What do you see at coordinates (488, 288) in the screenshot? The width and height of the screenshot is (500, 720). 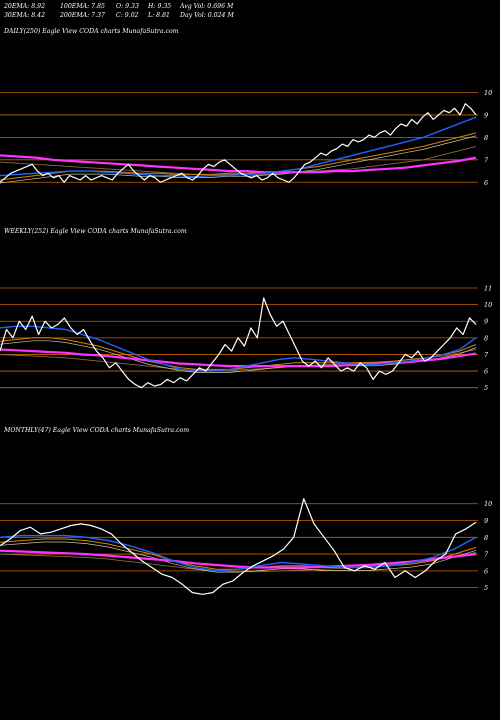 I see `y-tick-label: 11` at bounding box center [488, 288].